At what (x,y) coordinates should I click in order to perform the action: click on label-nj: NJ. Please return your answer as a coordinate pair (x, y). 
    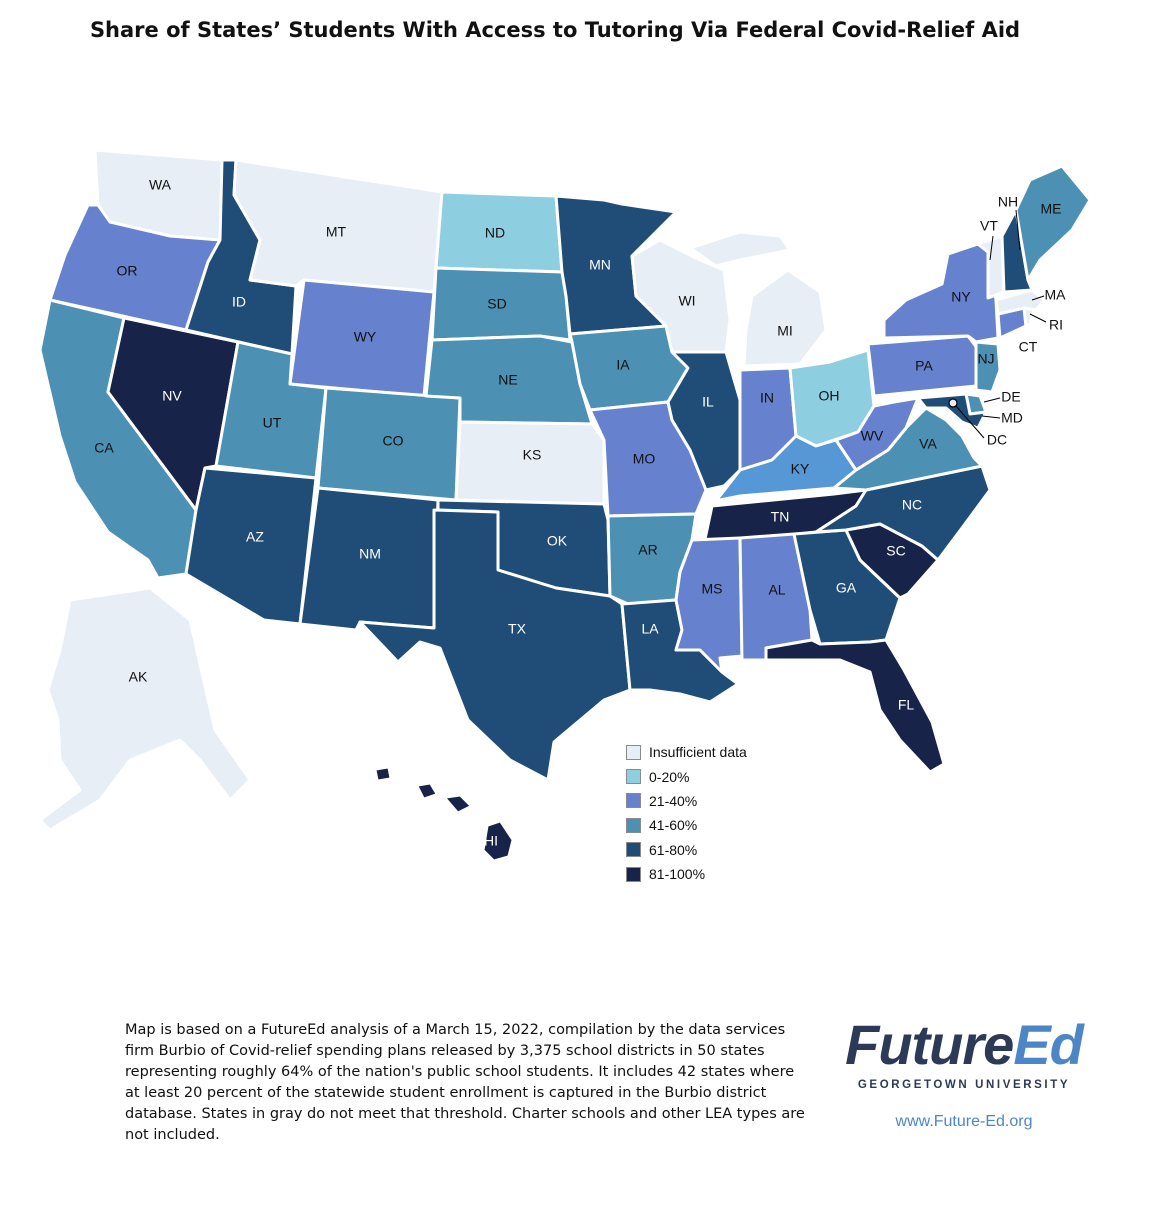
    Looking at the image, I should click on (985, 359).